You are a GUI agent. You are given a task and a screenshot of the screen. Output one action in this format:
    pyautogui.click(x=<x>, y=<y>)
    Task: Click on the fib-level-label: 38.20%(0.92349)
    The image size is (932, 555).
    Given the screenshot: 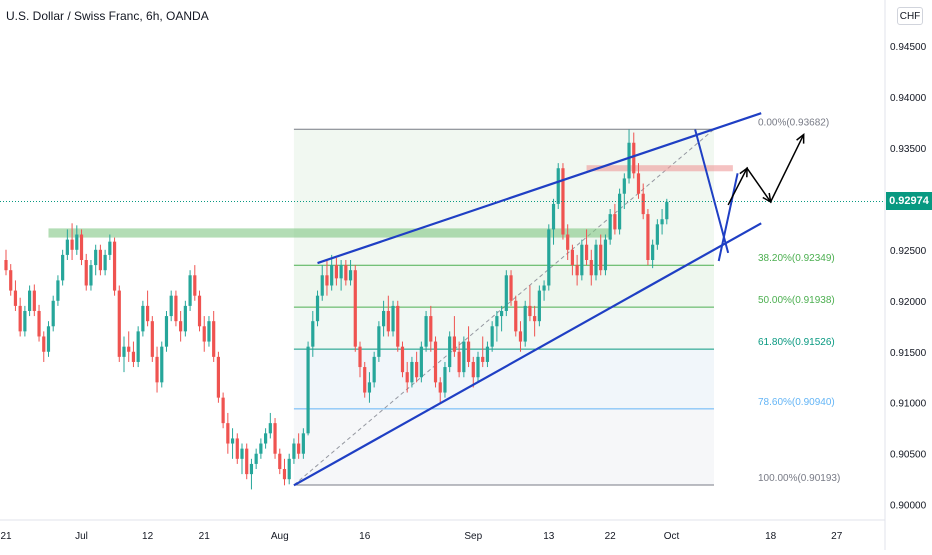 What is the action you would take?
    pyautogui.click(x=796, y=258)
    